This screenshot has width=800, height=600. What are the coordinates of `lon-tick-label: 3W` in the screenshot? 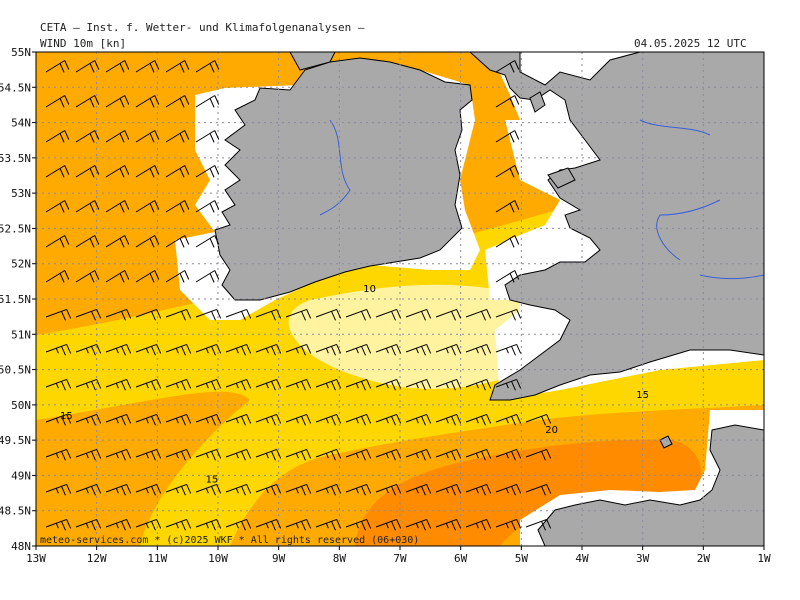 It's located at (643, 558).